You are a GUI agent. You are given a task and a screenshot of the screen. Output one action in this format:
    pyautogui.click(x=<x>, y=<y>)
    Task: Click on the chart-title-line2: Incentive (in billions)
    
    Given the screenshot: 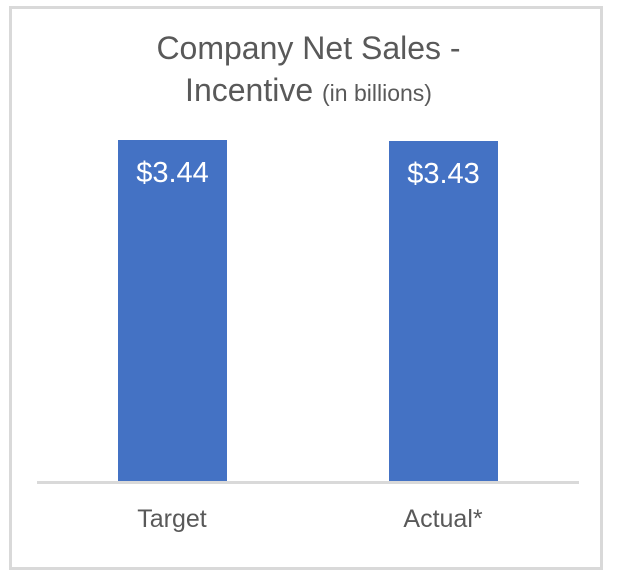 What is the action you would take?
    pyautogui.click(x=308, y=91)
    